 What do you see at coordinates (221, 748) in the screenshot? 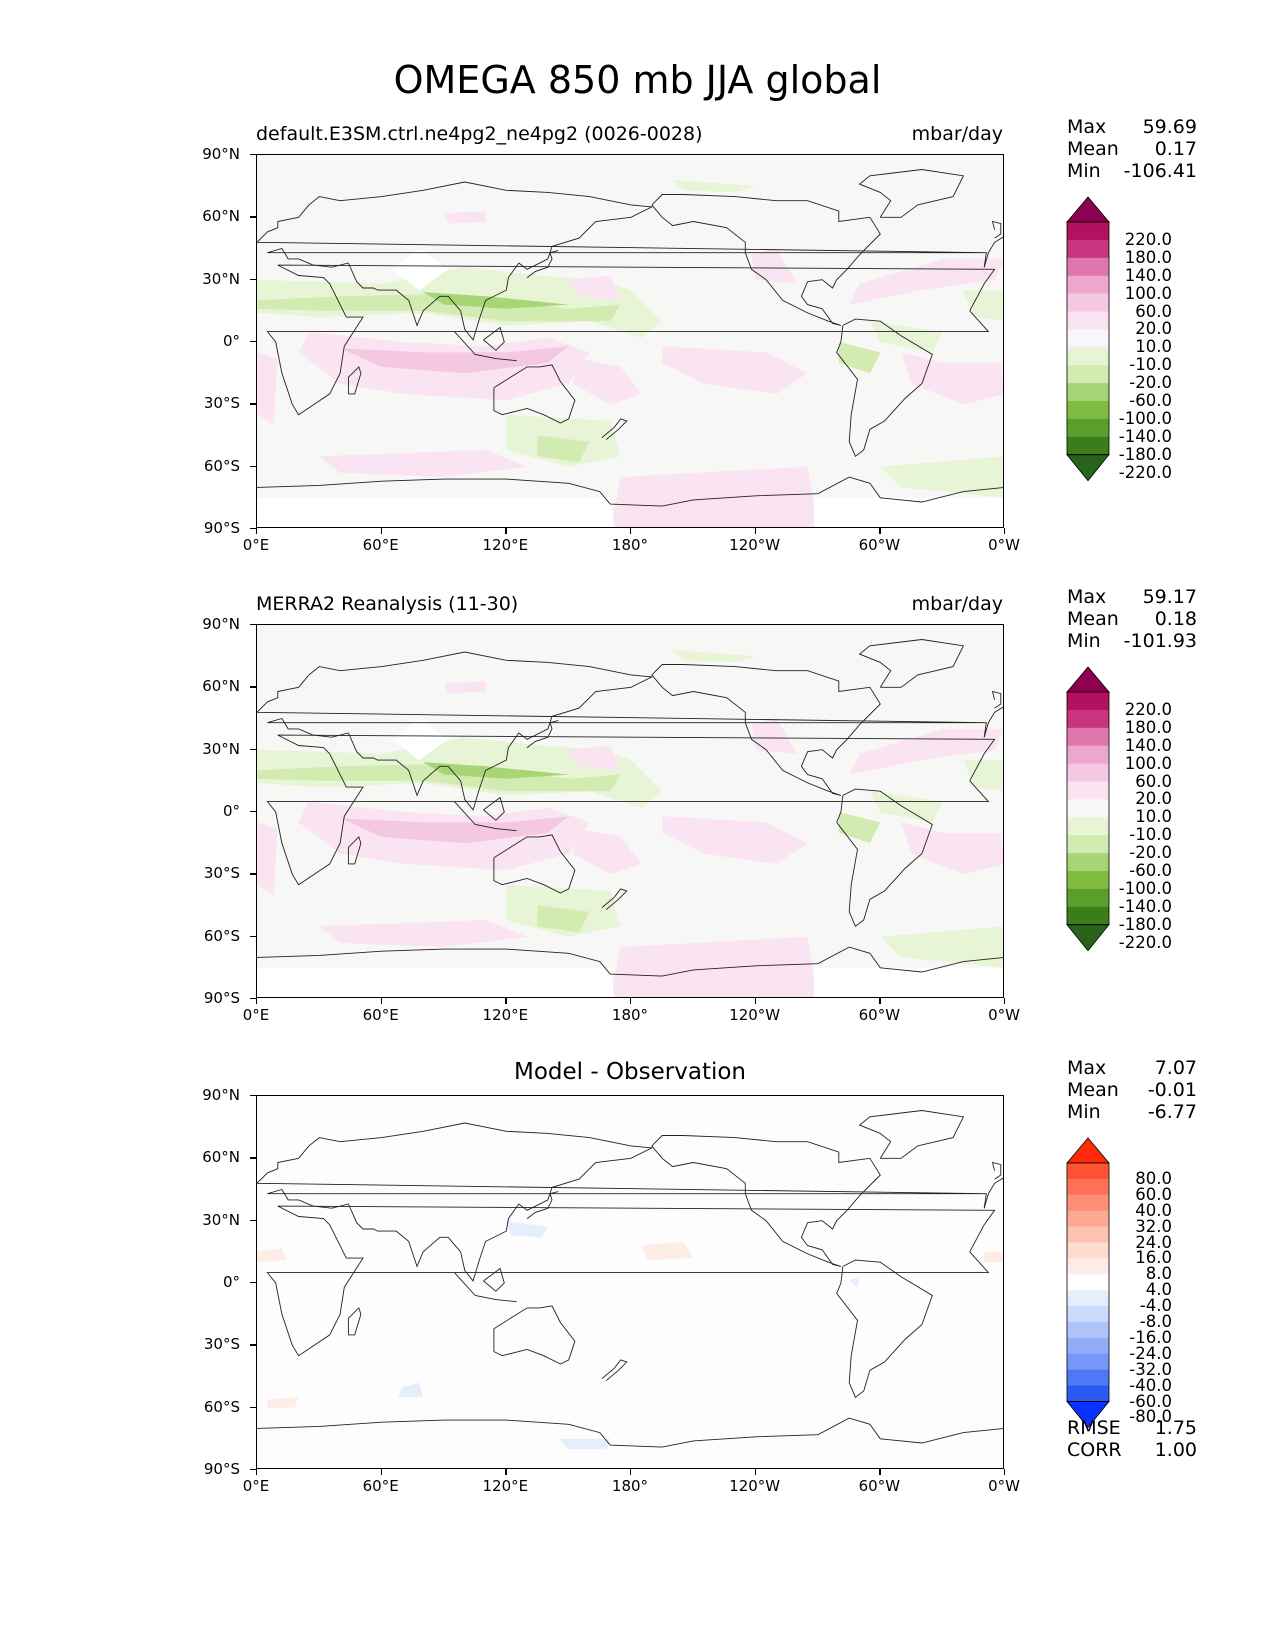
I see `lat-tick-label: 30°N` at bounding box center [221, 748].